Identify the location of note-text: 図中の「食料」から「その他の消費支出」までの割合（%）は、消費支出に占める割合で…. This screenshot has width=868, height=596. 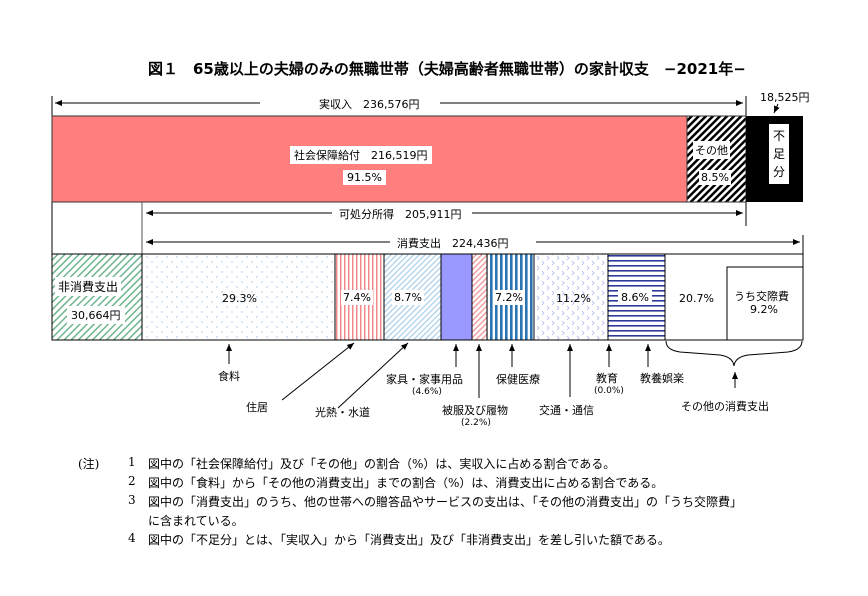
(406, 483).